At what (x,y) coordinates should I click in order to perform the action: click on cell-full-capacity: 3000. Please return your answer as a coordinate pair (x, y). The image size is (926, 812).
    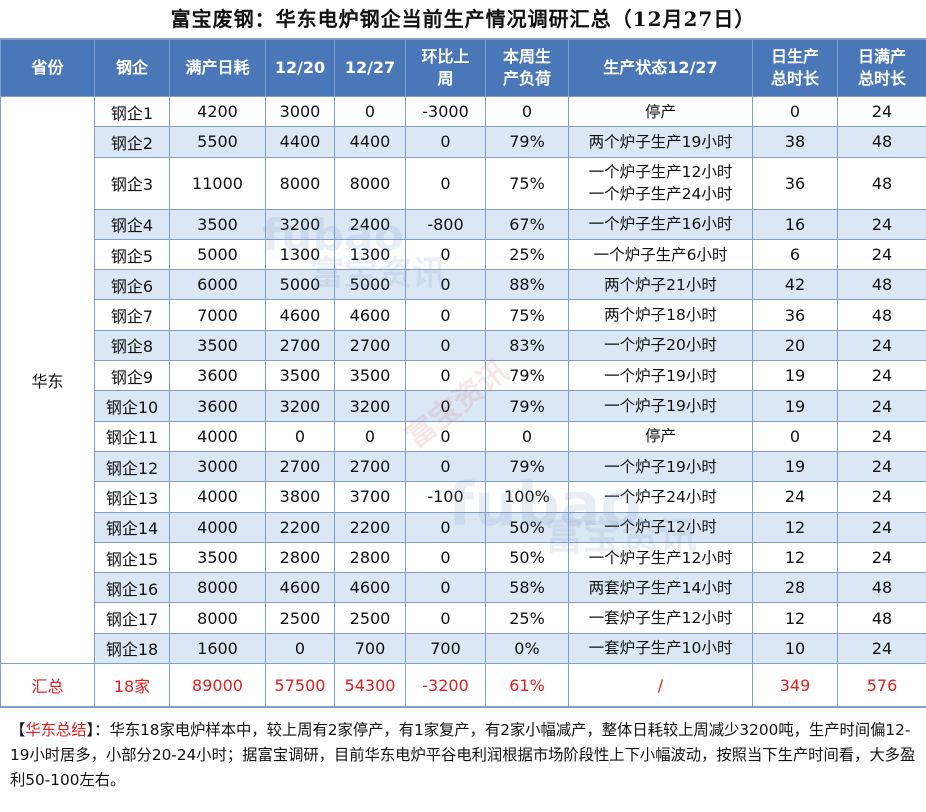
    Looking at the image, I should click on (217, 466).